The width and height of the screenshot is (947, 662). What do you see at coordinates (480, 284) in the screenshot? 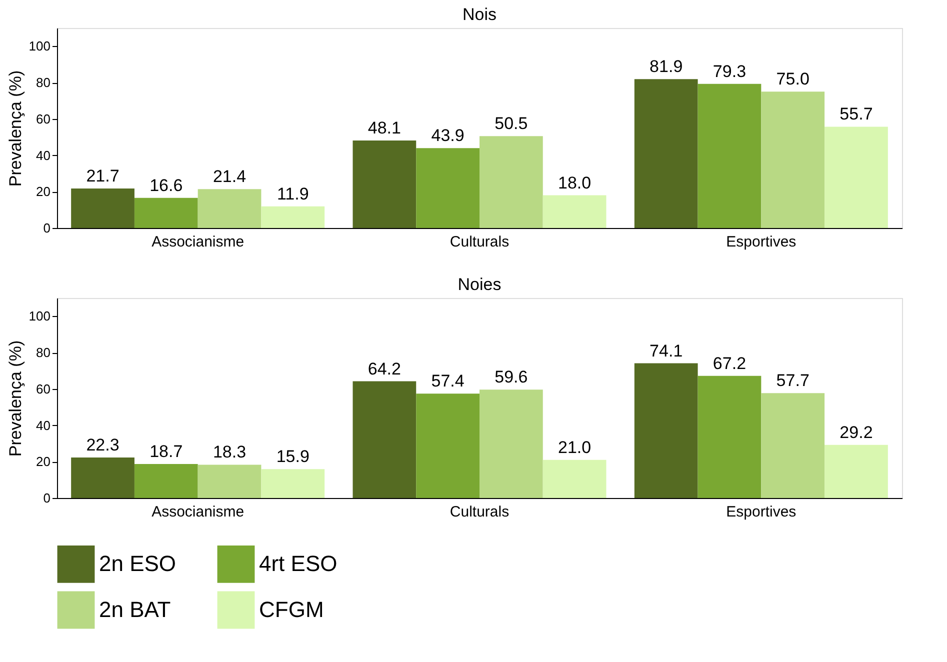
I see `chart-title: Noies` at bounding box center [480, 284].